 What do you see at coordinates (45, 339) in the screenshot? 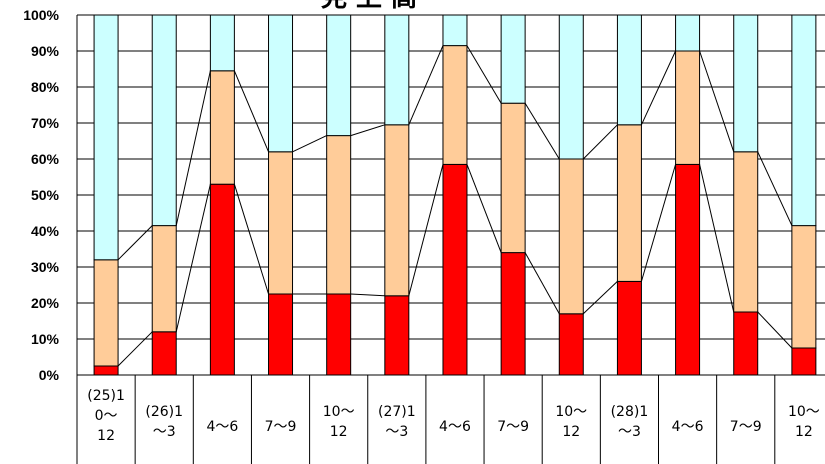
I see `y-tick-label: 10%` at bounding box center [45, 339].